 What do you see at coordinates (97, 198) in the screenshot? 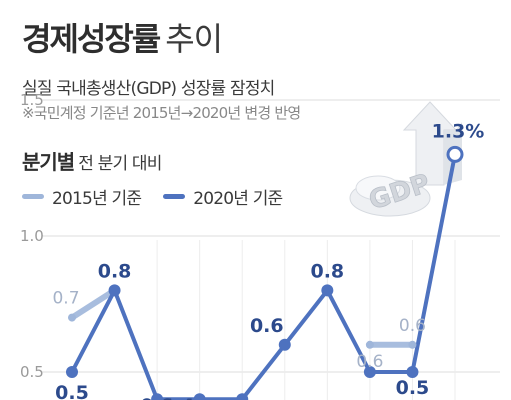
I see `legend-label-2015: 2015년 기준` at bounding box center [97, 198].